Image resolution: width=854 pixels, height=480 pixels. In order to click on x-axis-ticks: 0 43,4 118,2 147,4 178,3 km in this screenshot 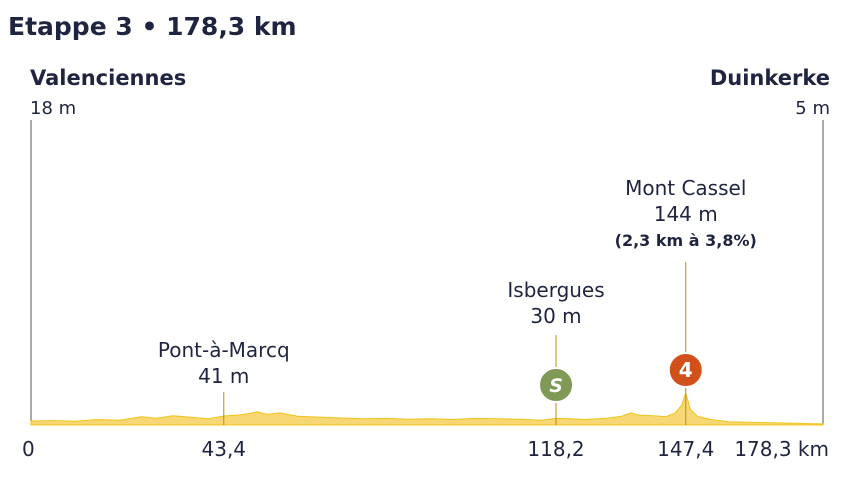, I will do `click(425, 449)`.